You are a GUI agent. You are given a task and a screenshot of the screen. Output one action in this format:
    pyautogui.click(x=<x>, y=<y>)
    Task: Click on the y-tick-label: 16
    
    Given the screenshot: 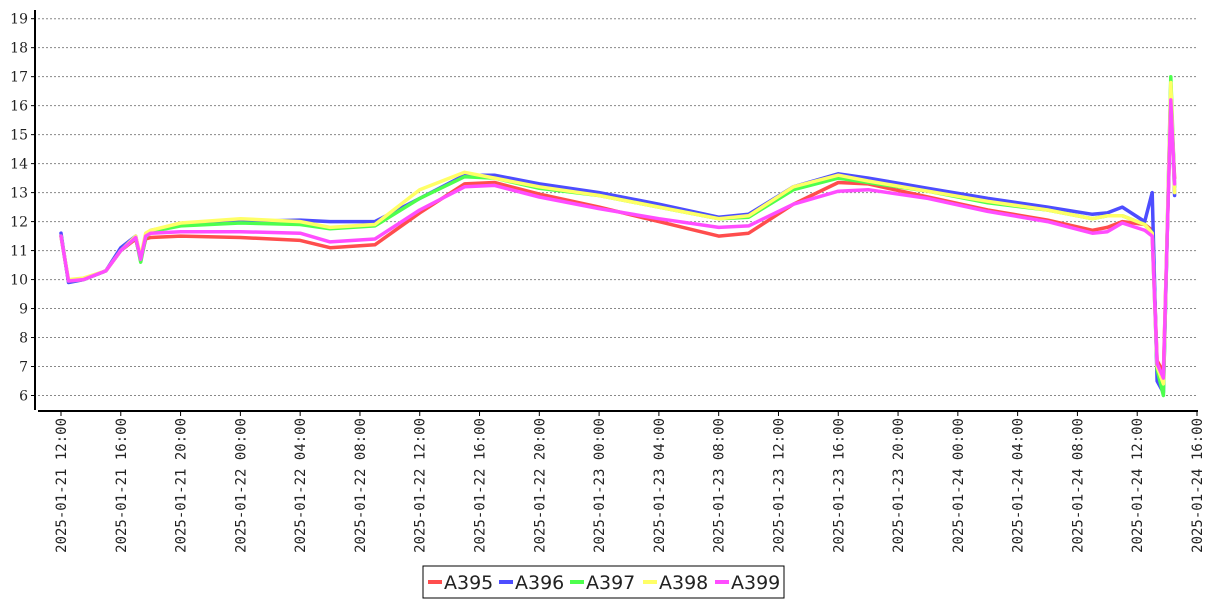 What is the action you would take?
    pyautogui.click(x=19, y=107)
    